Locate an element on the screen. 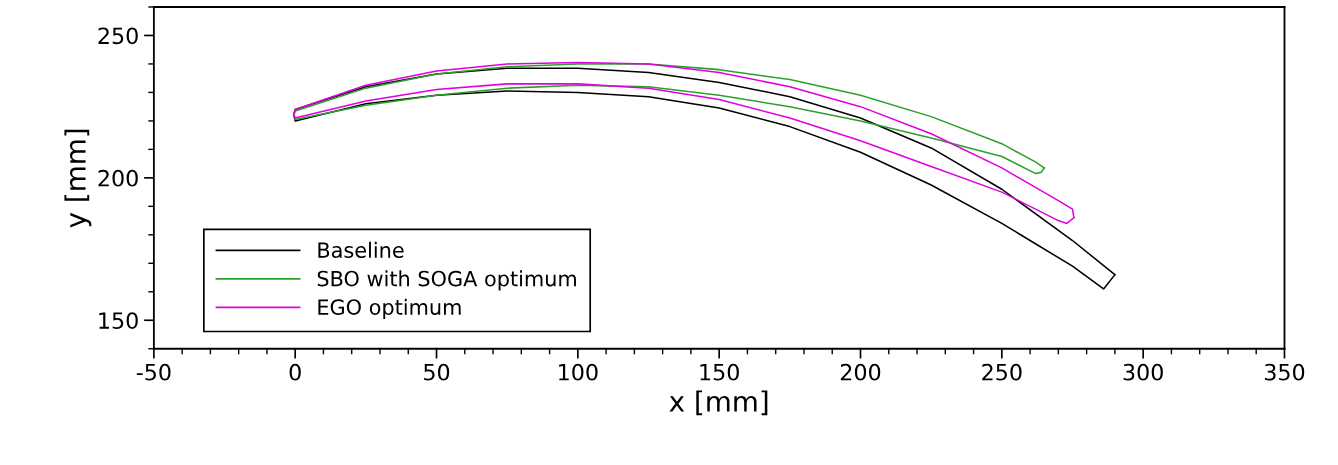  legend-label: Baseline is located at coordinates (361, 249).